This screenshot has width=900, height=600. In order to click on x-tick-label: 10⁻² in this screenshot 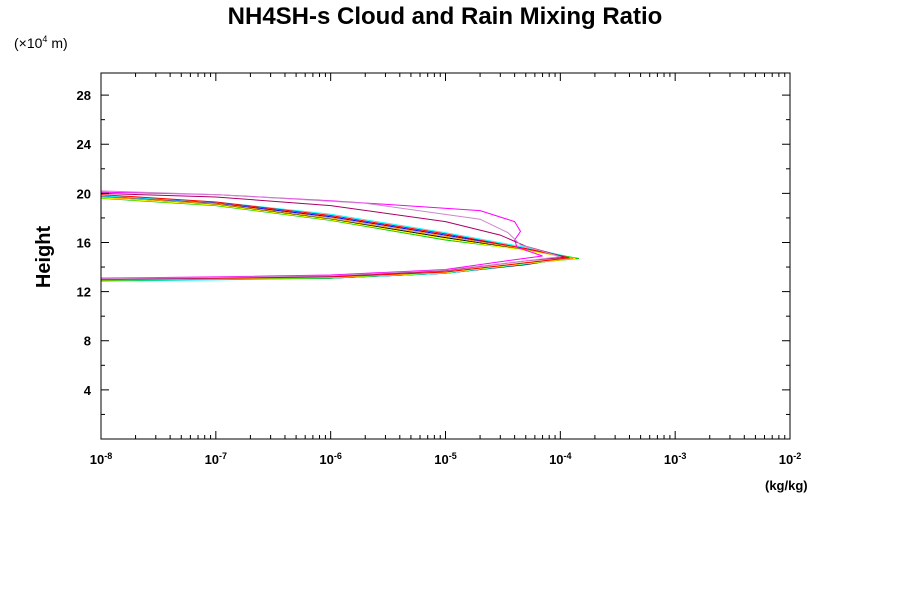, I will do `click(790, 459)`.